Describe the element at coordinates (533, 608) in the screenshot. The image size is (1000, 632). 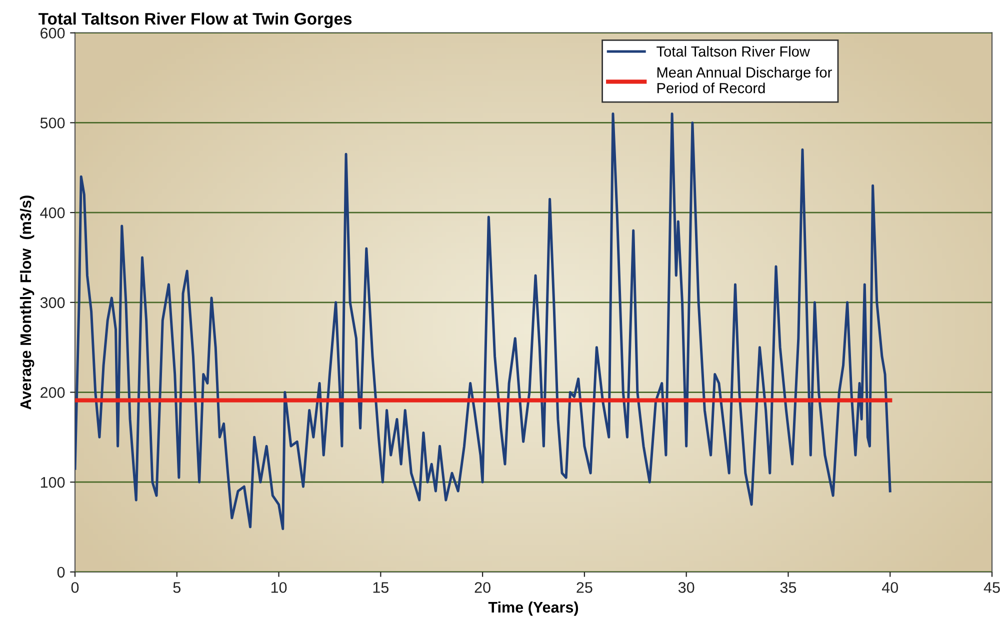
I see `x-axis-title: Time (Years)` at that location.